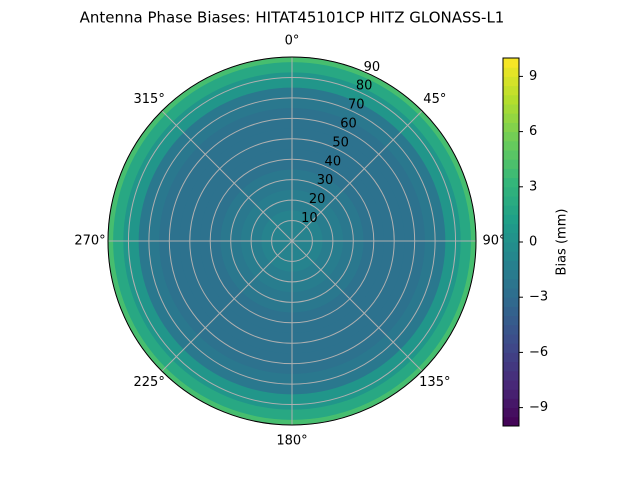 The height and width of the screenshot is (484, 640). What do you see at coordinates (291, 441) in the screenshot?
I see `theta-tick-label: 180°` at bounding box center [291, 441].